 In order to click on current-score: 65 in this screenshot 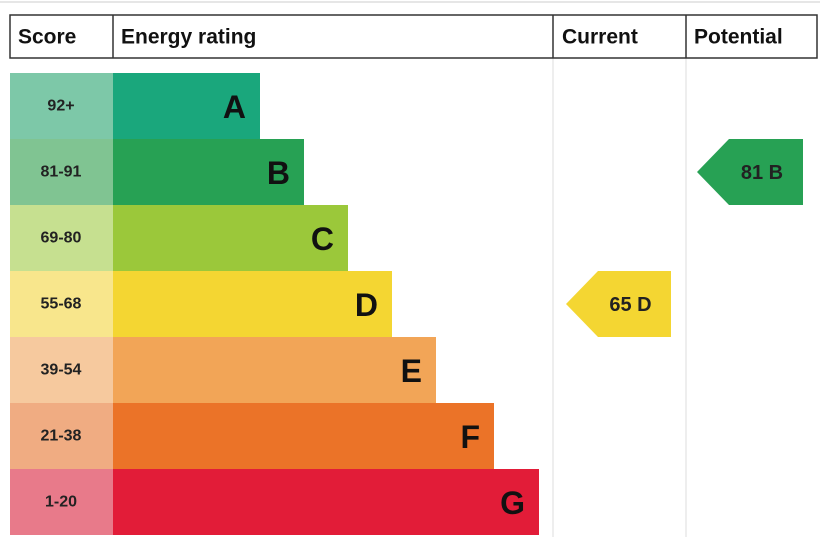, I will do `click(620, 305)`.